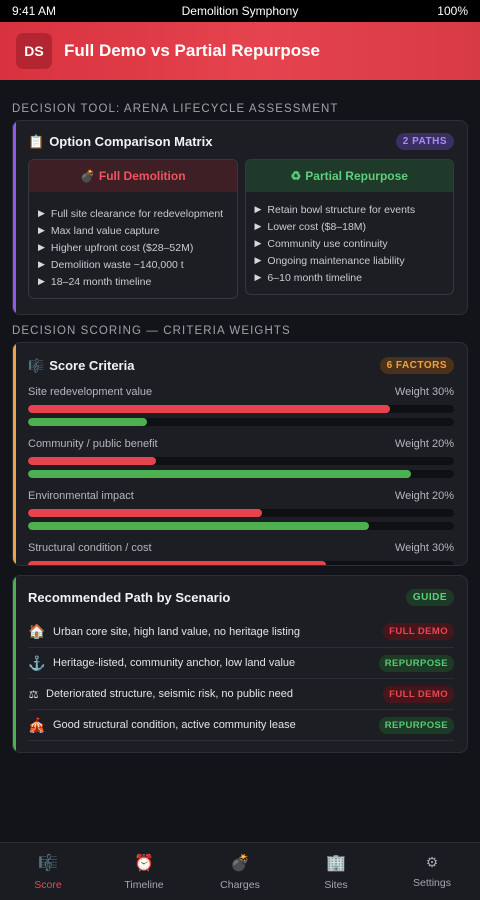 This screenshot has height=900, width=480. What do you see at coordinates (33, 694) in the screenshot?
I see `scales-icon: ⚖` at bounding box center [33, 694].